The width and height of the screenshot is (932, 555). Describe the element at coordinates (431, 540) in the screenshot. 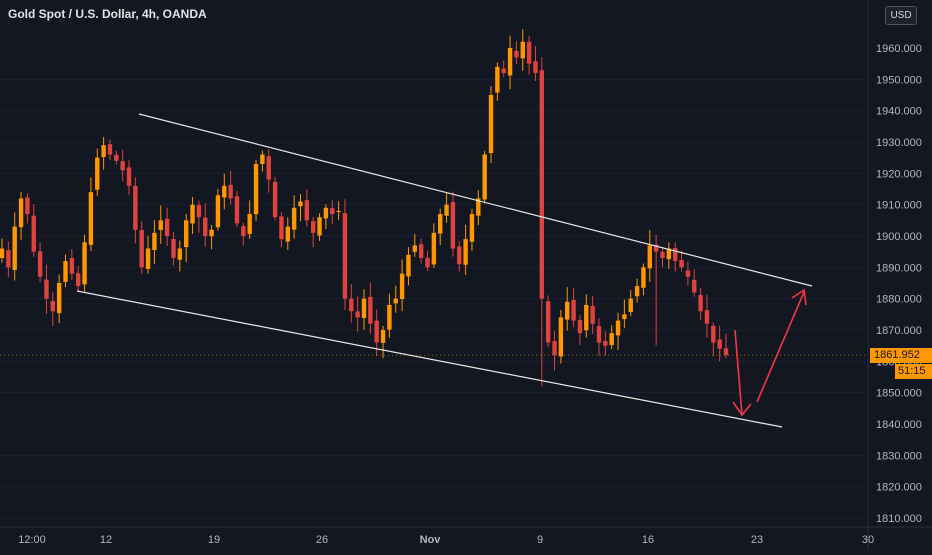

I see `time-tick-label: Nov` at that location.